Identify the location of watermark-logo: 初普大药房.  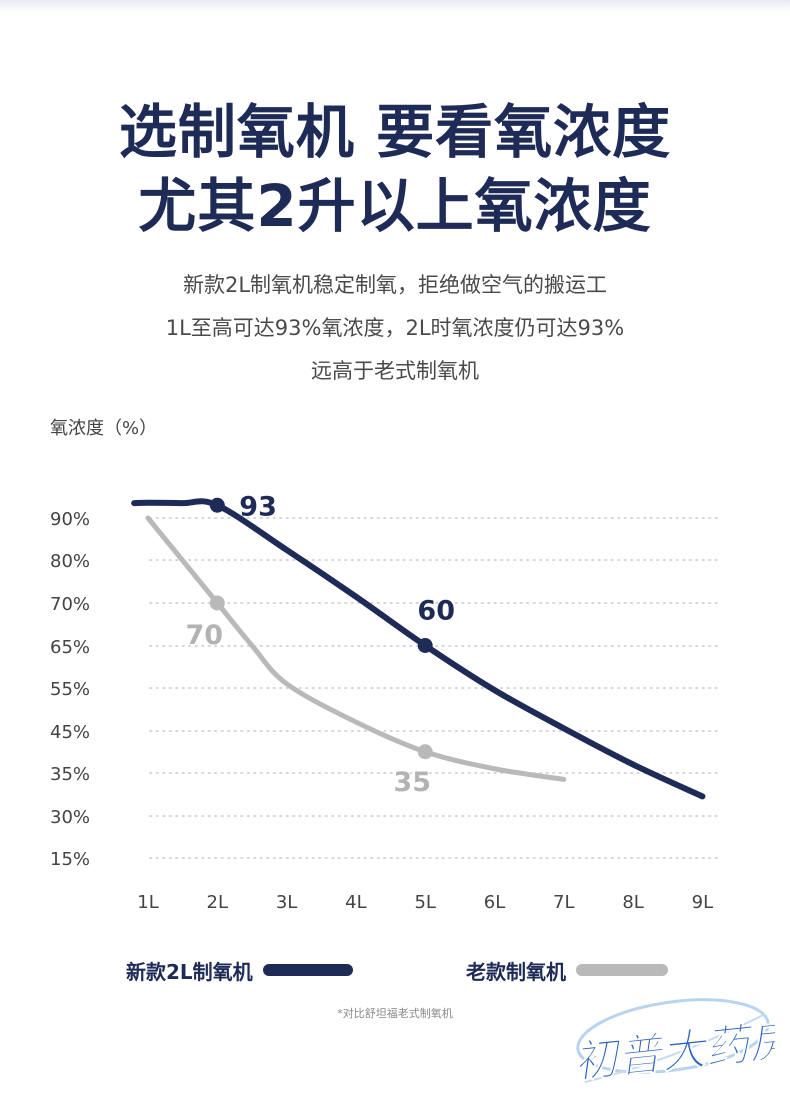
(673, 1043).